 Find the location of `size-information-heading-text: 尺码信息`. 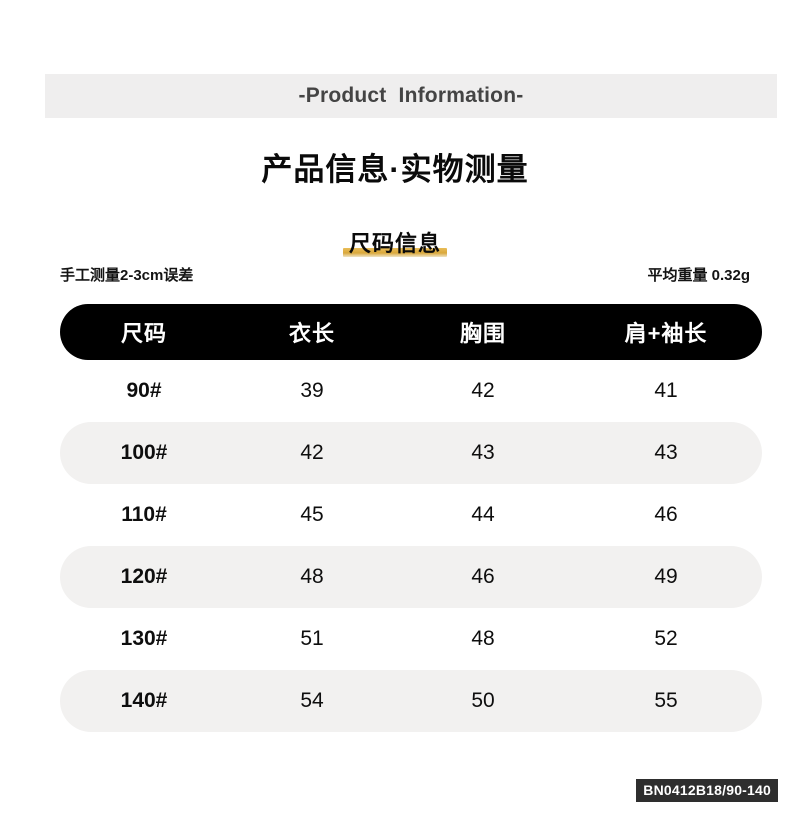

size-information-heading-text: 尺码信息 is located at coordinates (394, 243).